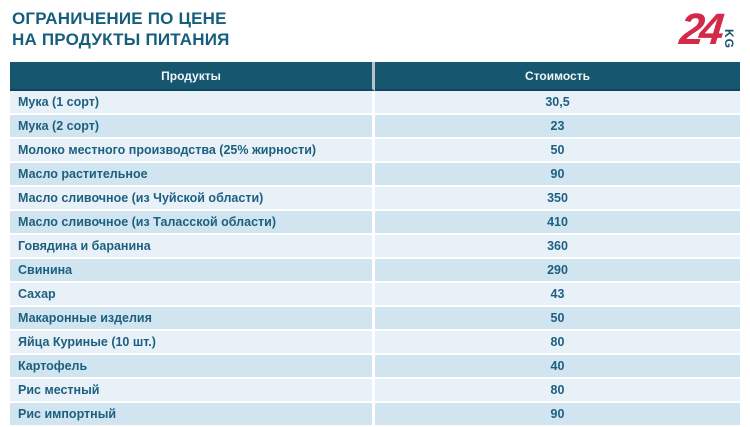 Image resolution: width=750 pixels, height=427 pixels. I want to click on price-table-head: Продукты Стоимость, so click(375, 76).